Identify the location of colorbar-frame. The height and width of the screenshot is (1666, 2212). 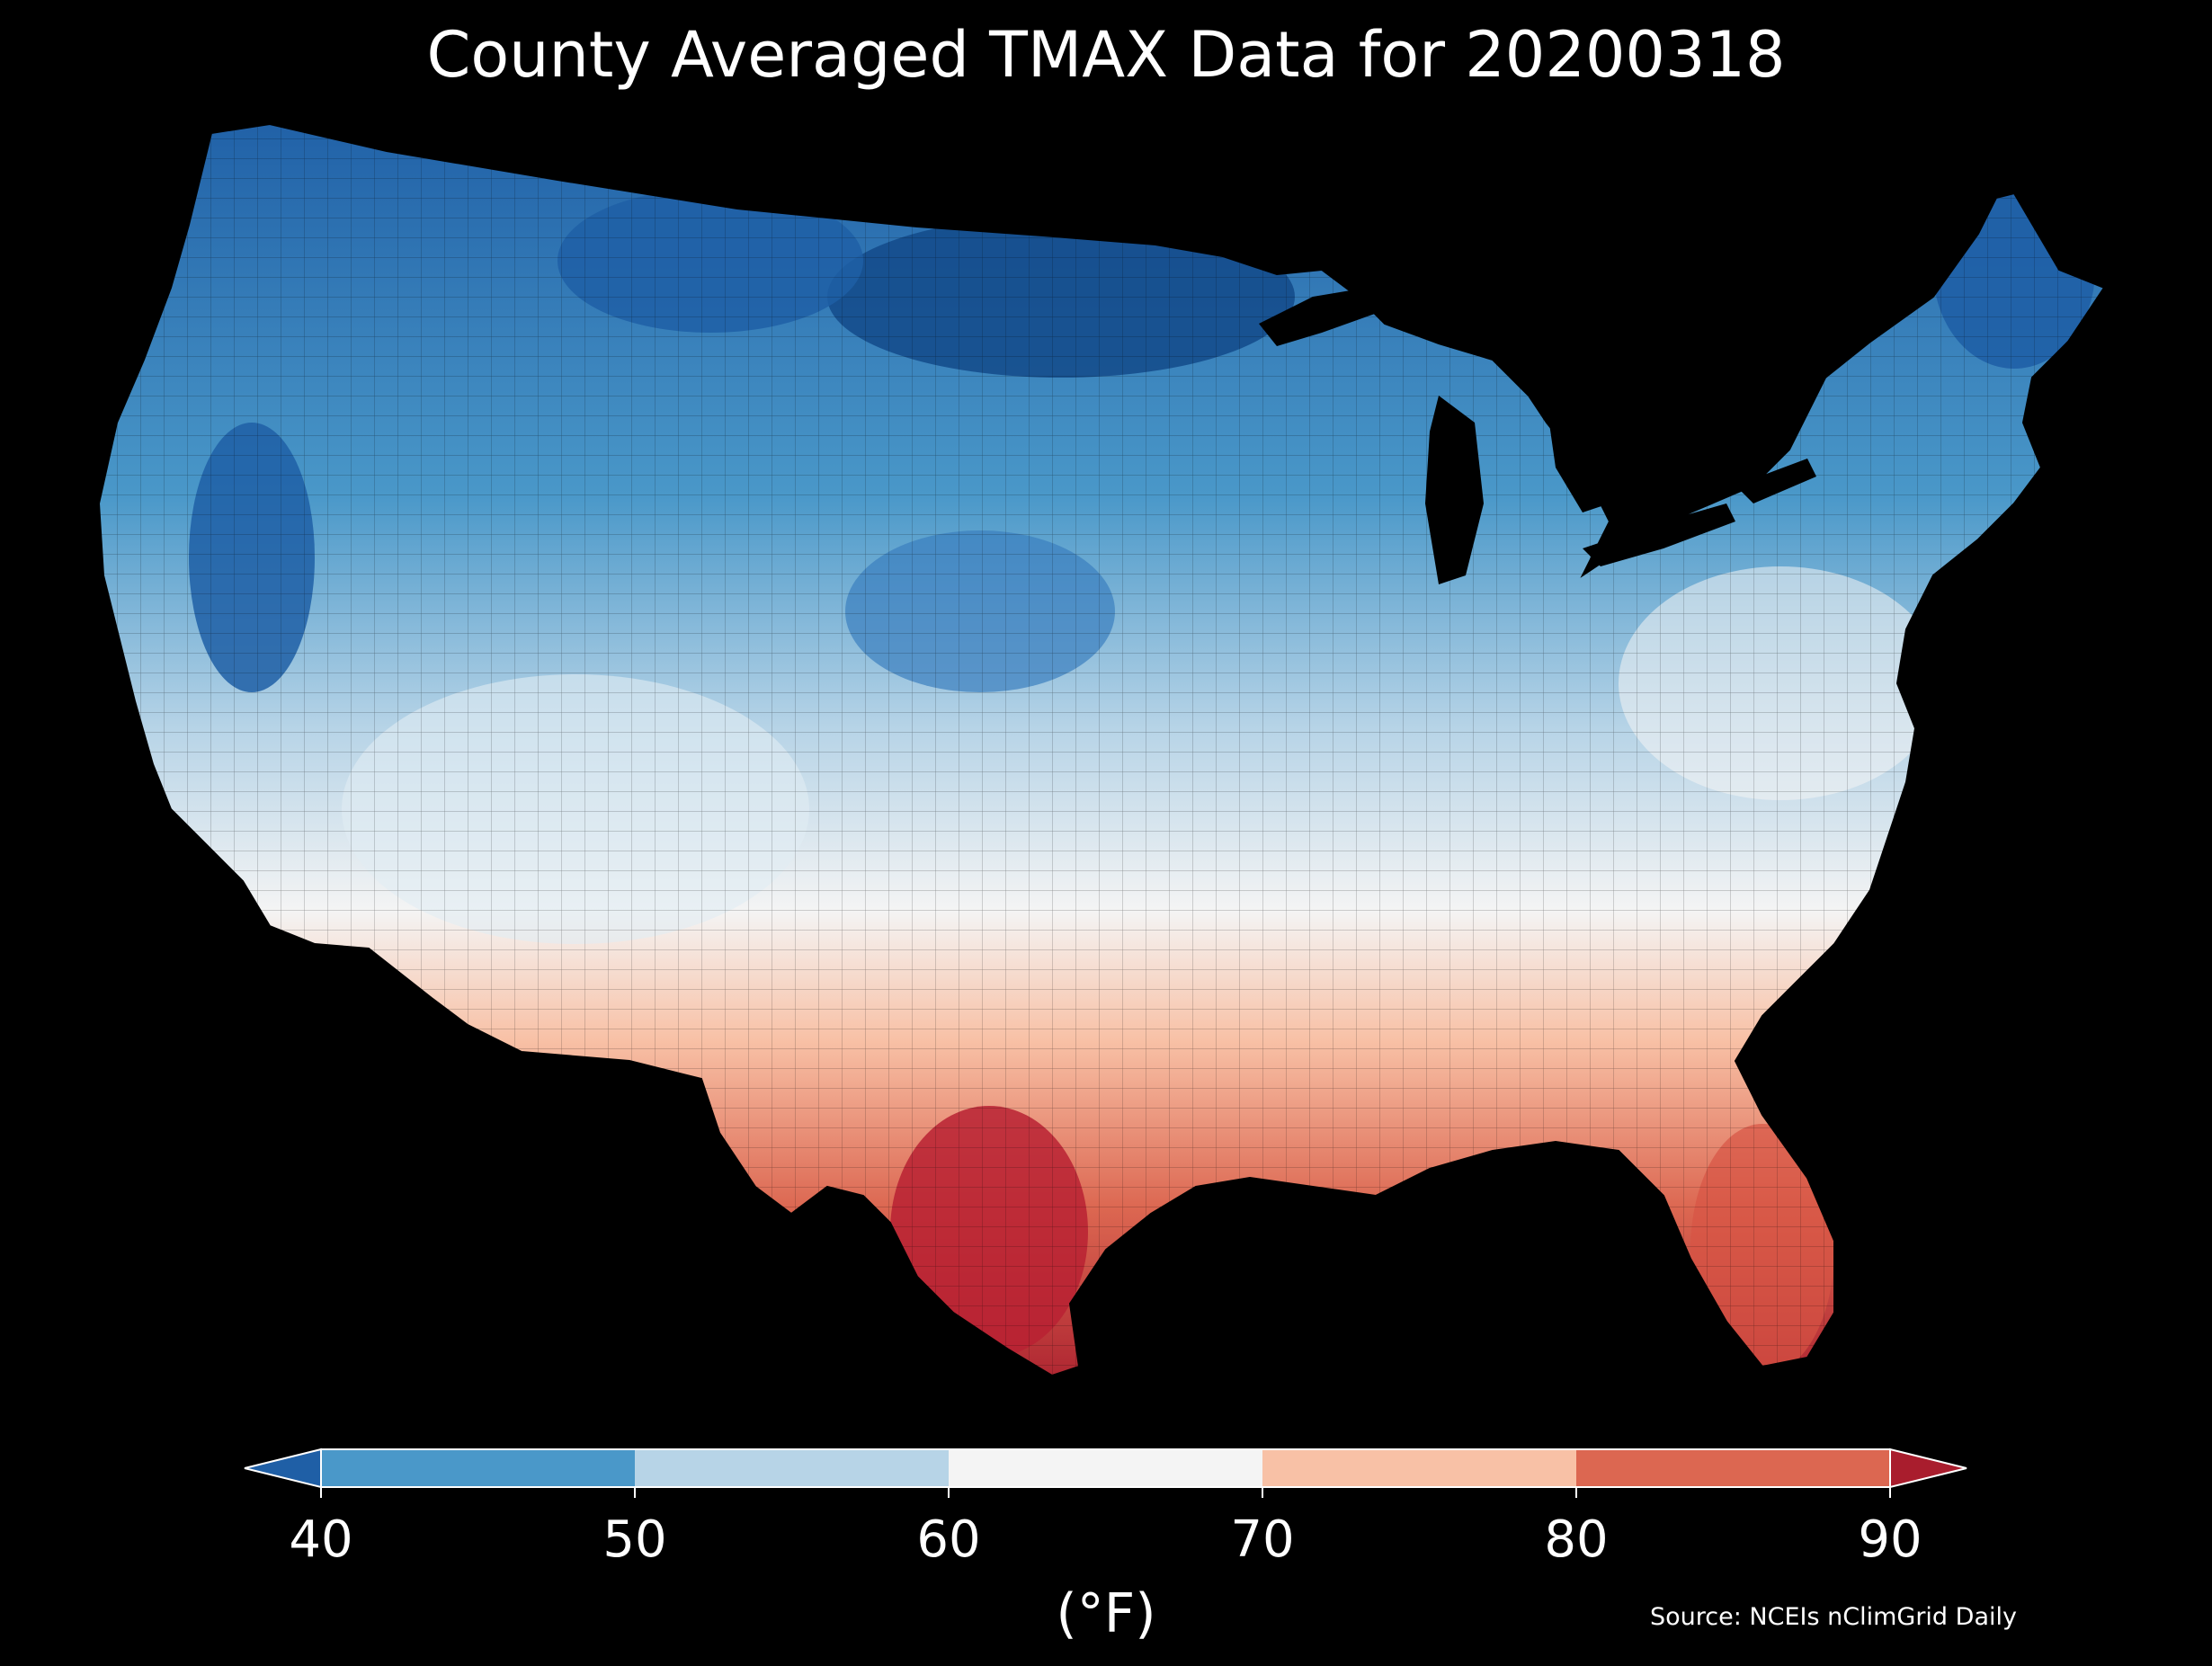
(1105, 1468).